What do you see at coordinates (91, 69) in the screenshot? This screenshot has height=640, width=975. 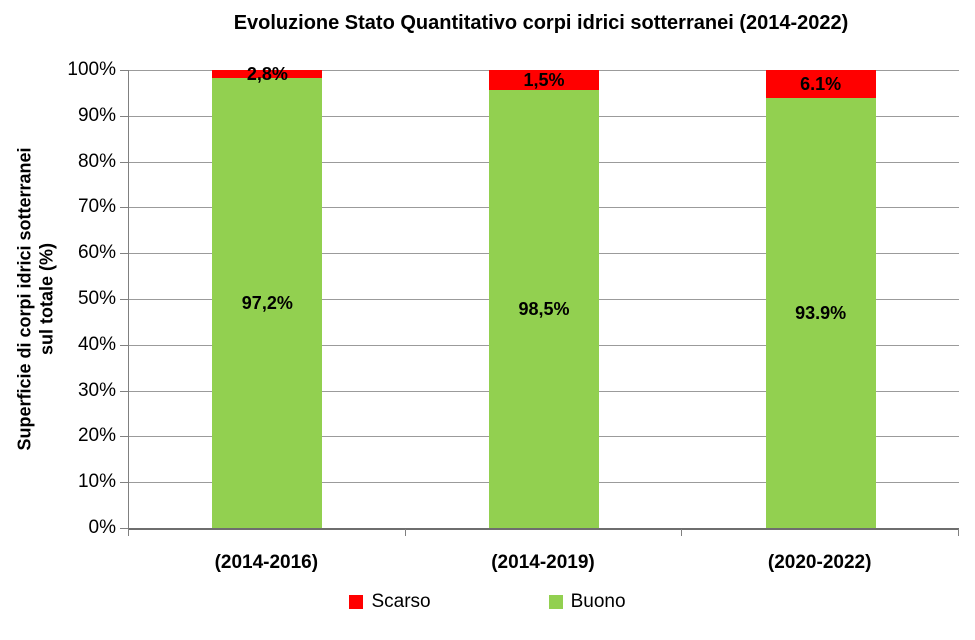 I see `y-axis-tick-label: 100%` at bounding box center [91, 69].